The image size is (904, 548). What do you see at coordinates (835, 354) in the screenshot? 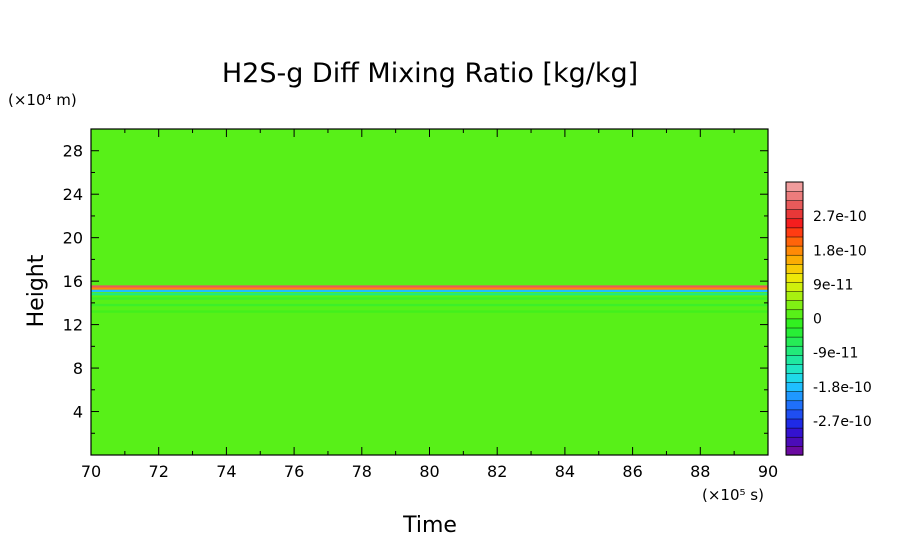
I see `colorbar-label: -9e-11` at bounding box center [835, 354].